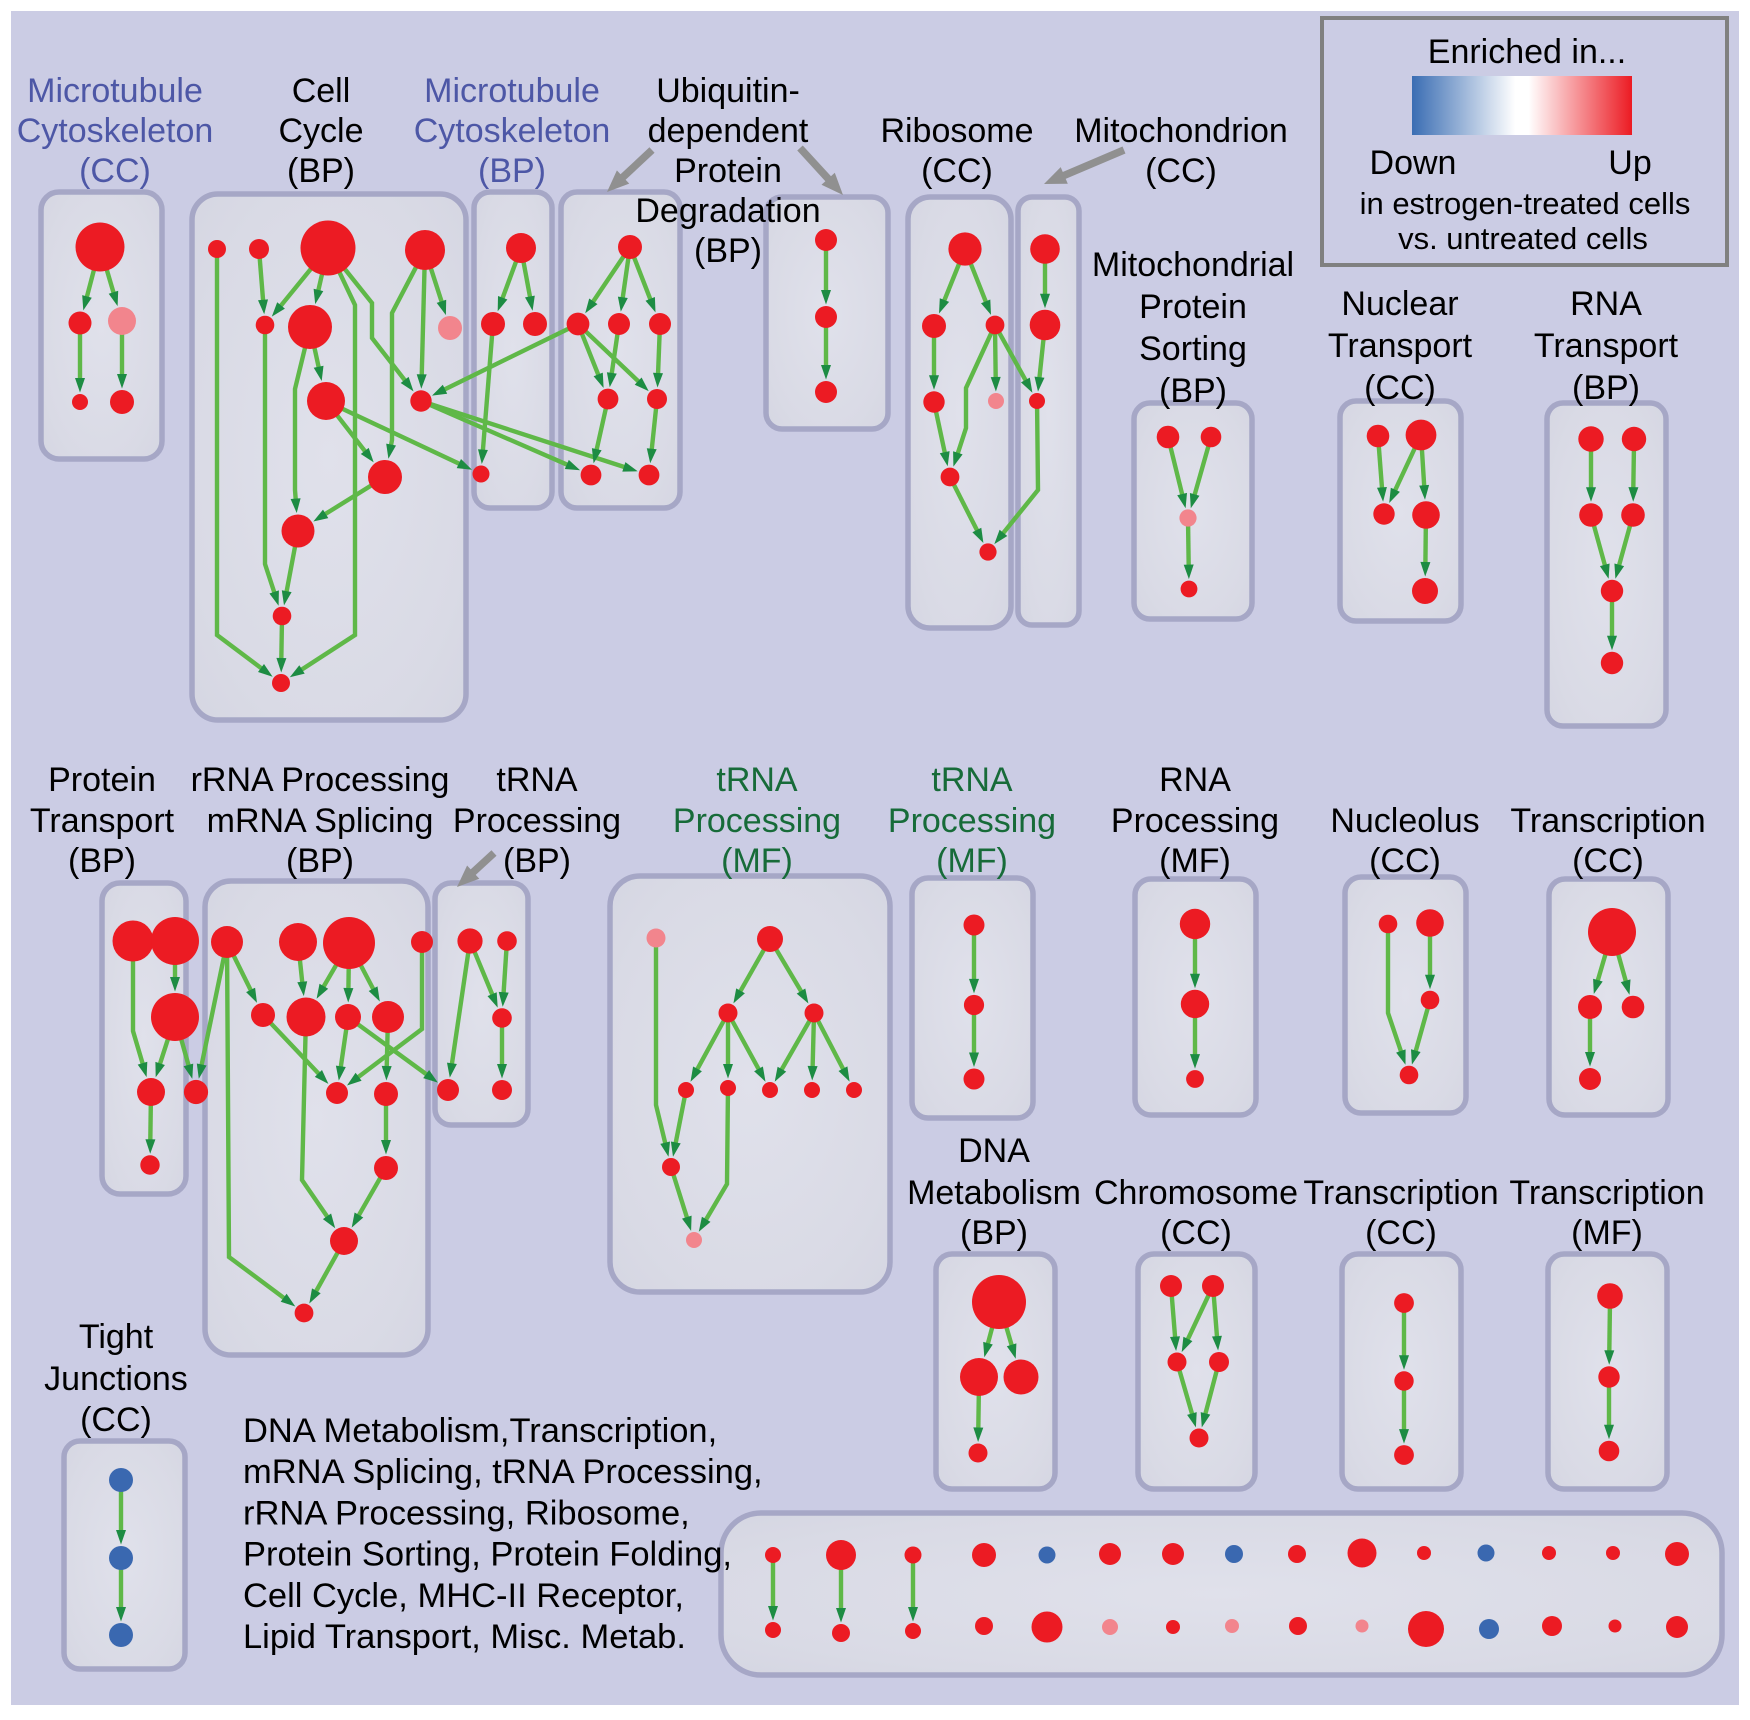 This screenshot has width=1750, height=1720. What do you see at coordinates (464, 1637) in the screenshot?
I see `svg-text: Lipid Transport, Misc. Metab.` at bounding box center [464, 1637].